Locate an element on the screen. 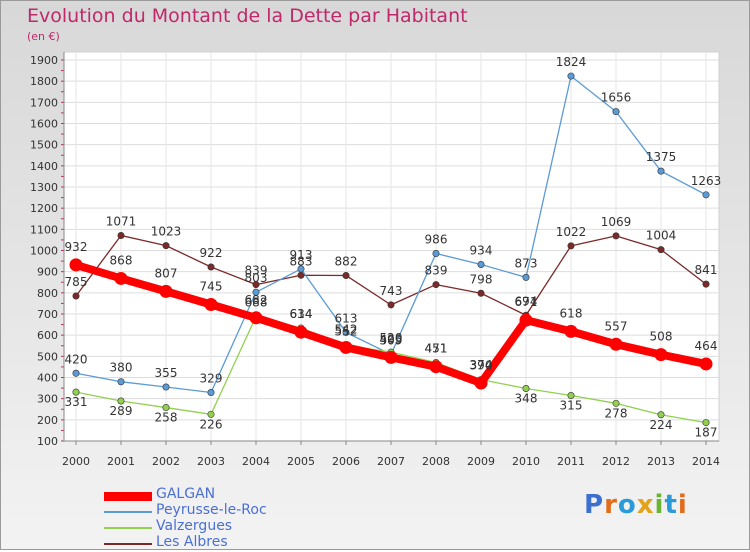  data-label: 868 is located at coordinates (121, 260).